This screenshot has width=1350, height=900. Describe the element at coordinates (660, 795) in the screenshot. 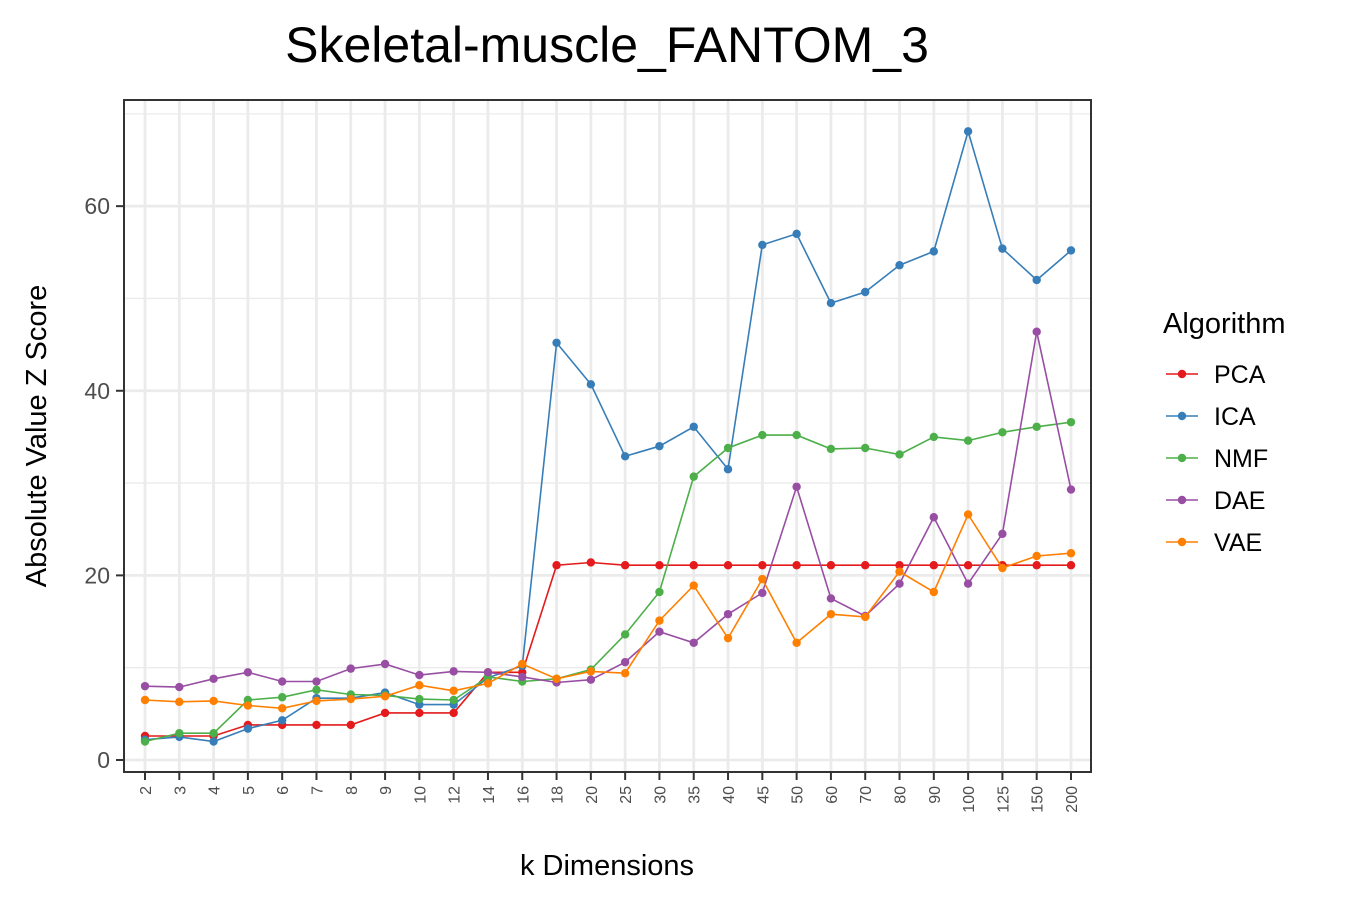

I see `x-tick-label: 30` at that location.